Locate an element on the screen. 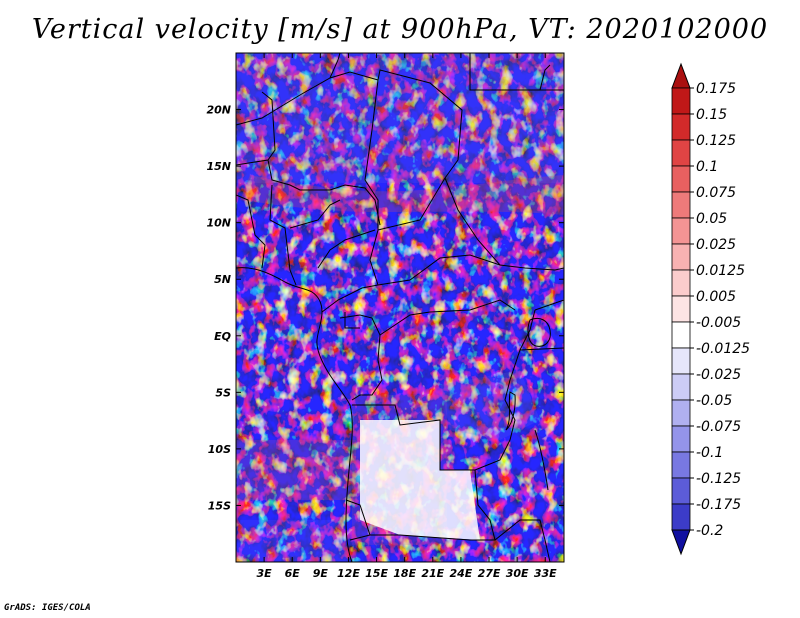 The image size is (800, 618). colorbar-label: 0.025 is located at coordinates (716, 245).